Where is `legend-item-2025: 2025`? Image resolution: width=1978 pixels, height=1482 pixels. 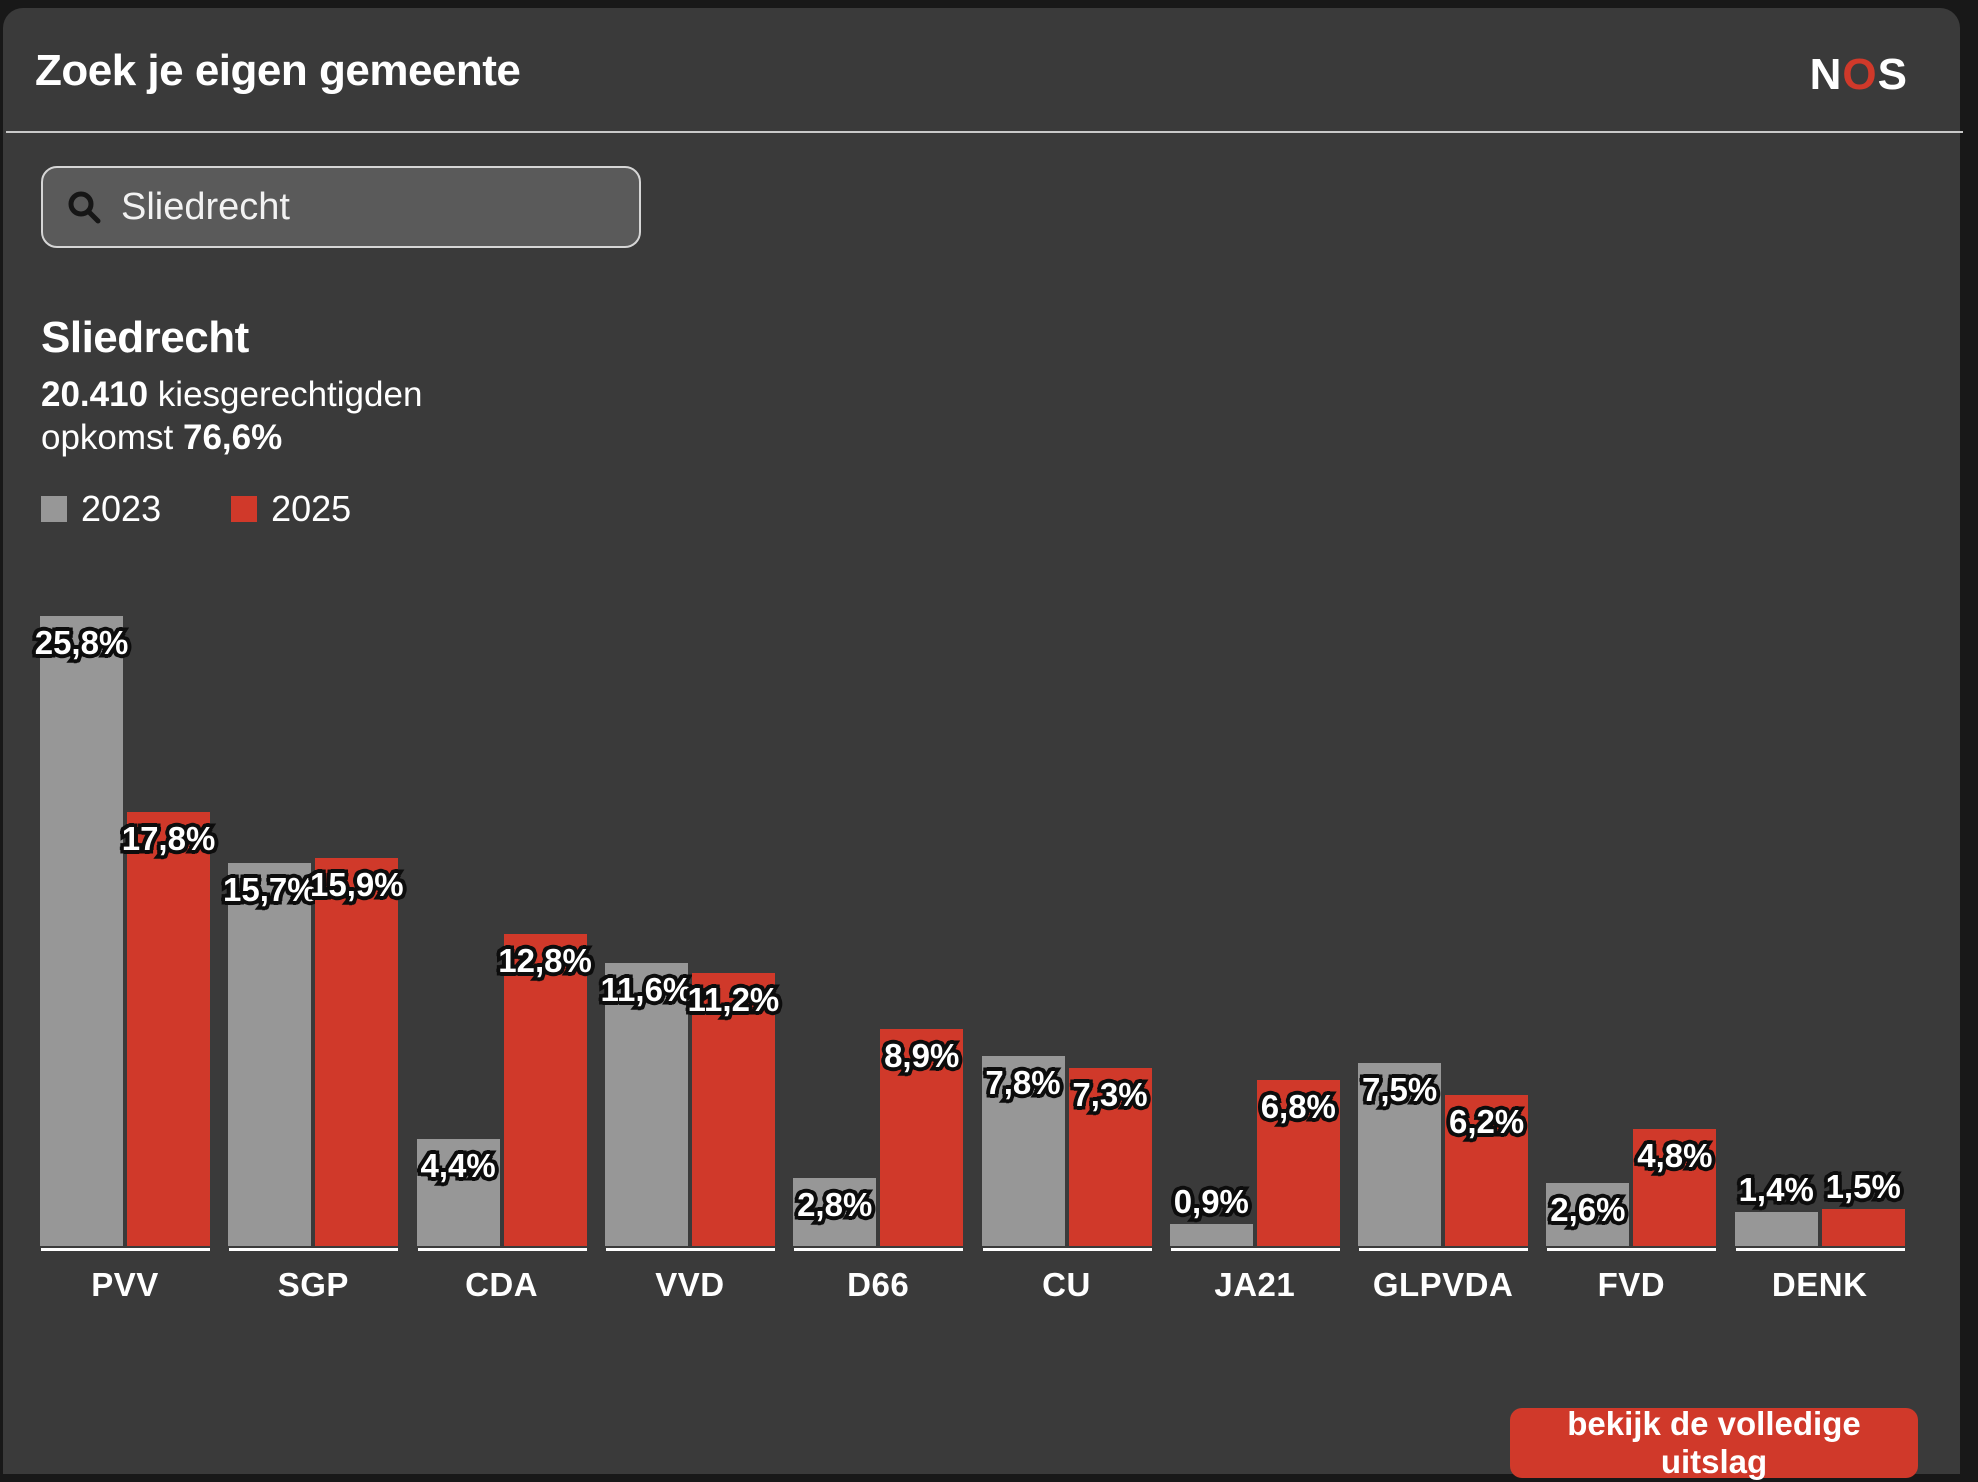
legend-item-2025: 2025 is located at coordinates (291, 509).